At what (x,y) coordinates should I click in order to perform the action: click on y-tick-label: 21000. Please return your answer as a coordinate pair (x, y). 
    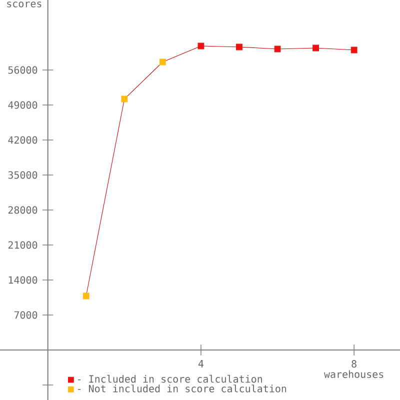
    Looking at the image, I should click on (23, 245).